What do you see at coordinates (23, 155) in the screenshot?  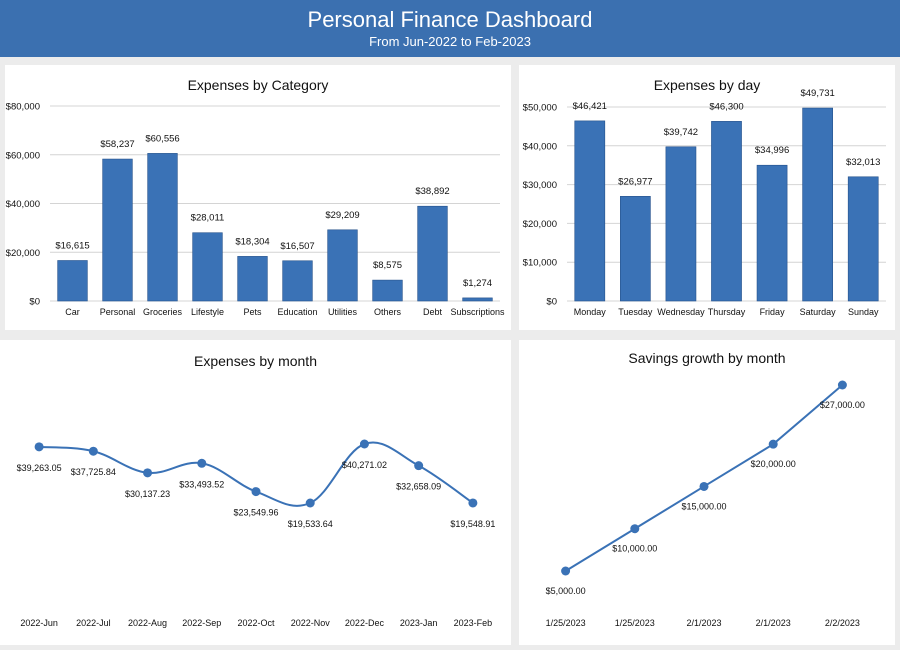 I see `y-tick-label: $60,000` at bounding box center [23, 155].